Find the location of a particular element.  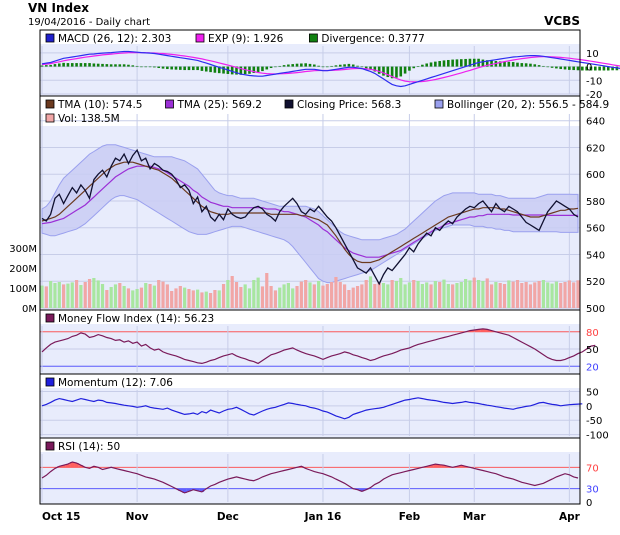

volume-tick-label: 300M is located at coordinates (23, 249).